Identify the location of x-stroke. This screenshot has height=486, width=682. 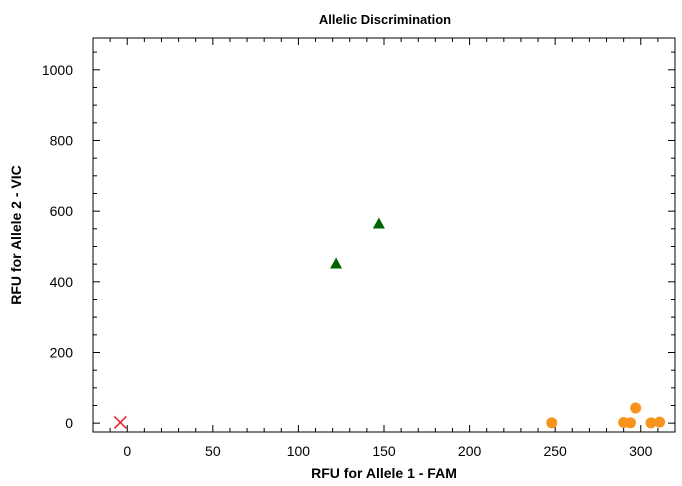
(120, 422).